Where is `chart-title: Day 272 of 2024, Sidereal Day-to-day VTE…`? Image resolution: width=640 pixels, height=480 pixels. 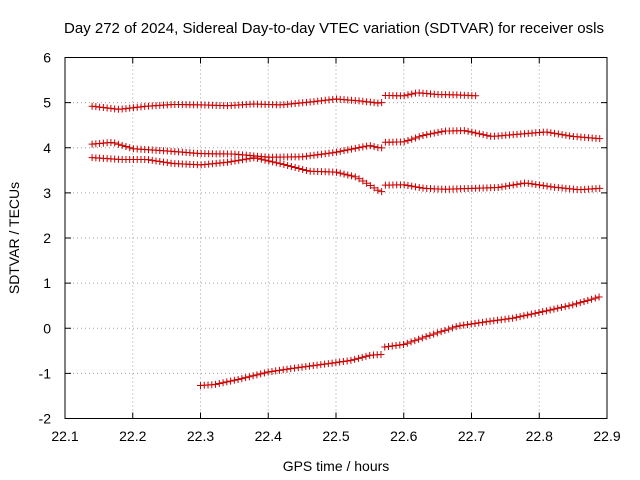
chart-title: Day 272 of 2024, Sidereal Day-to-day VTE… is located at coordinates (334, 28).